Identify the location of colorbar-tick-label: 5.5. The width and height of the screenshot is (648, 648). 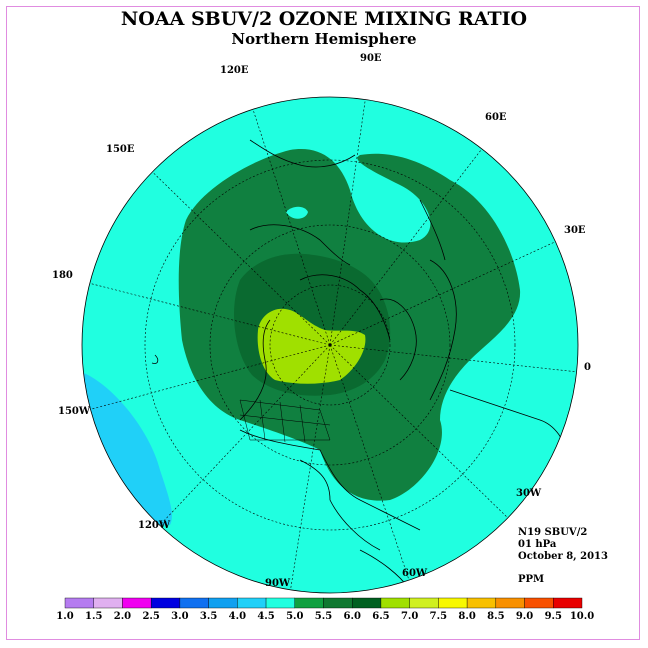
(323, 616).